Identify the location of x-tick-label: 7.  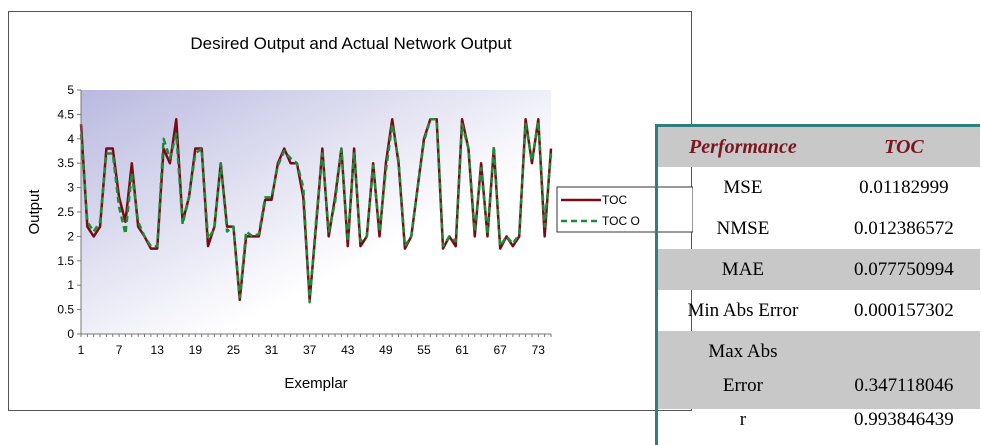
(119, 350).